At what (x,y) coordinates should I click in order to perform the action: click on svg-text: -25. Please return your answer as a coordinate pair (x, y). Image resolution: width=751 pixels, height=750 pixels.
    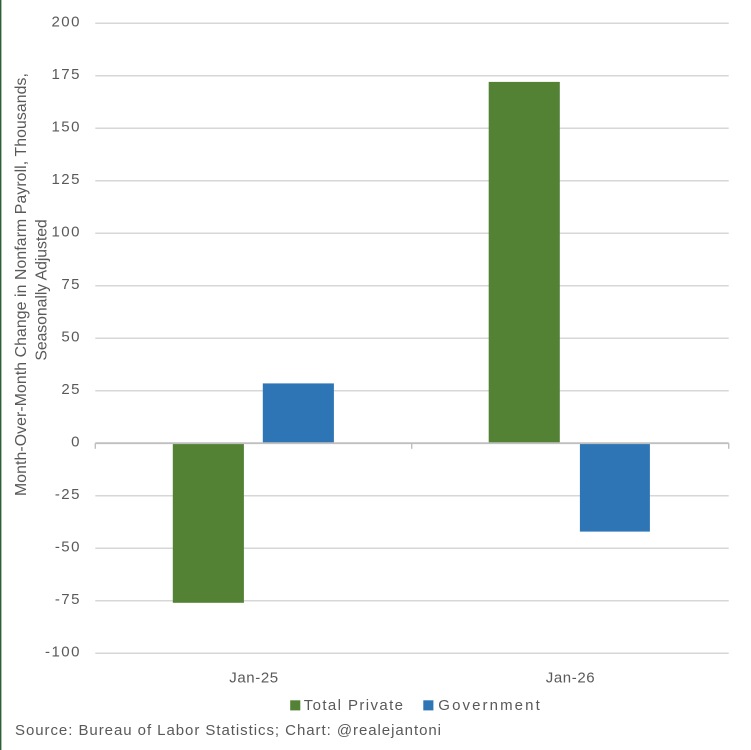
    Looking at the image, I should click on (68, 494).